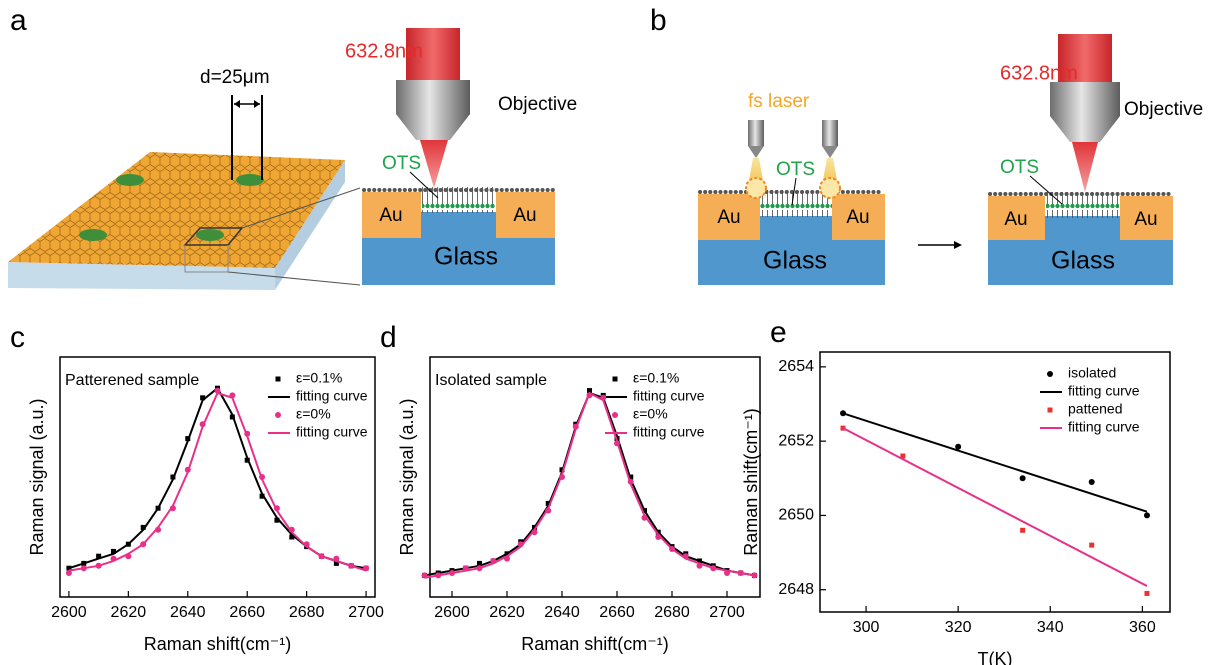  What do you see at coordinates (18, 20) in the screenshot?
I see `panel-label: a` at bounding box center [18, 20].